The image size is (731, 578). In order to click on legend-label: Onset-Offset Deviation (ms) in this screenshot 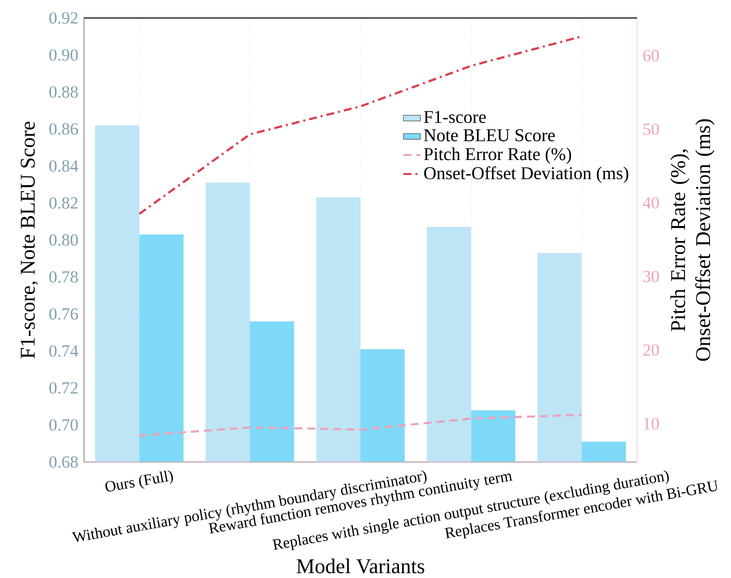, I will do `click(526, 174)`.